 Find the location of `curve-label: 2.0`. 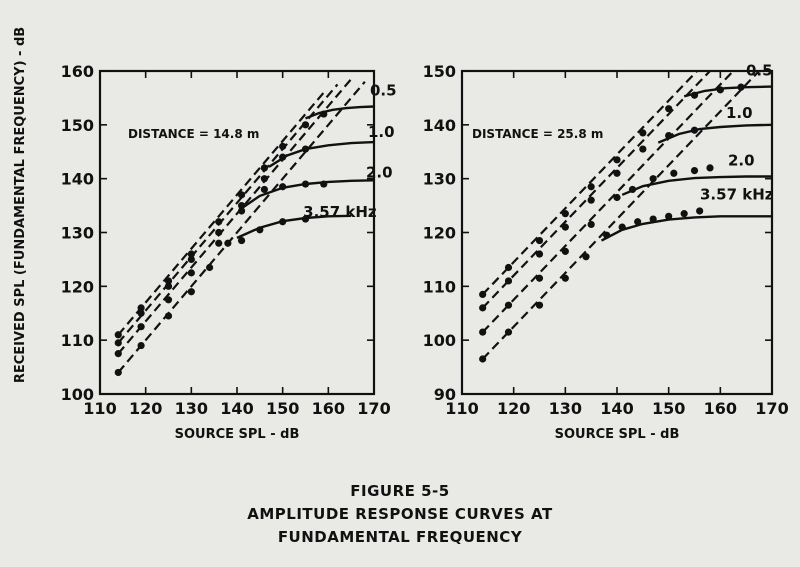

curve-label: 2.0 is located at coordinates (741, 161).